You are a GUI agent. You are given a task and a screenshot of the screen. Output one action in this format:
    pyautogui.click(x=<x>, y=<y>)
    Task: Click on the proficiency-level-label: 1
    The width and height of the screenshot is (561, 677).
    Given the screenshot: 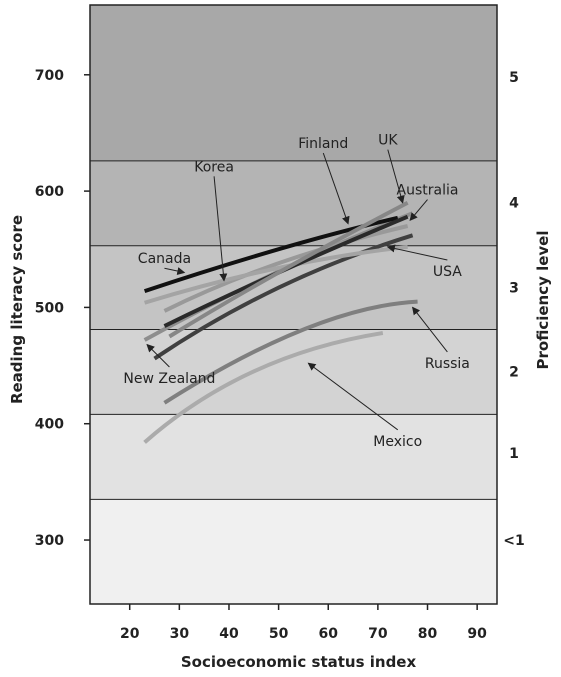 What is the action you would take?
    pyautogui.click(x=514, y=454)
    